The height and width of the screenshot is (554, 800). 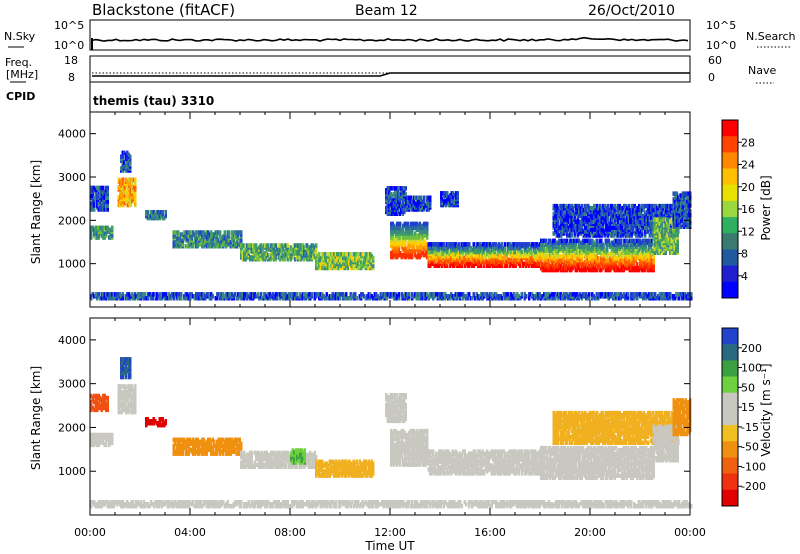 What do you see at coordinates (449, 244) in the screenshot?
I see `power-cell-1913` at bounding box center [449, 244].